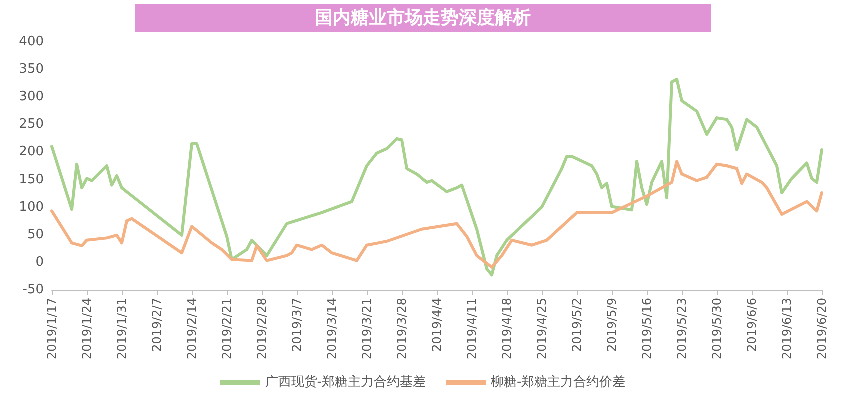 Image resolution: width=846 pixels, height=400 pixels. I want to click on x-tick-label: 2019/6/13, so click(787, 329).